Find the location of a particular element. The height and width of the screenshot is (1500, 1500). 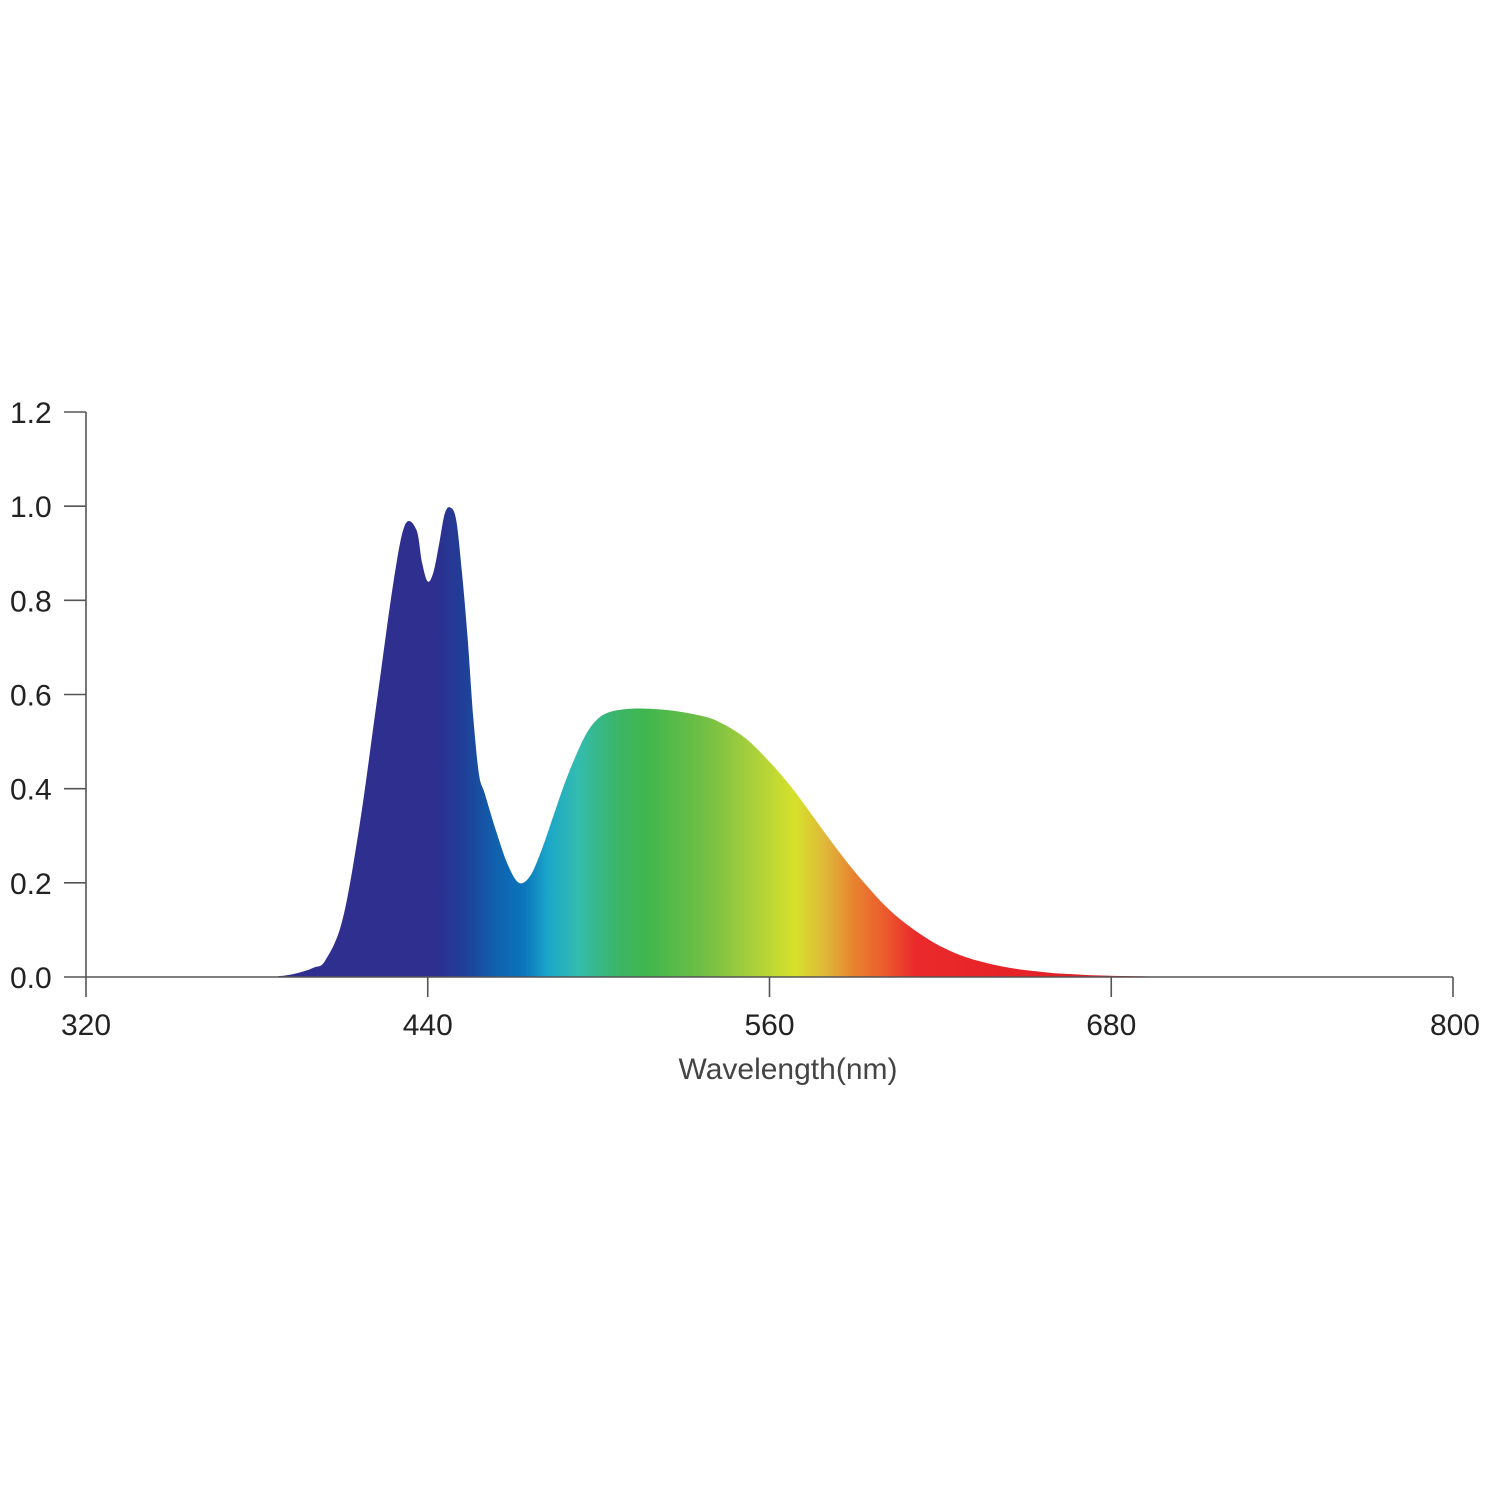

y-axis-ticks: 0.0 0.2 0.4 0.6 0.8 1.0 1.2 is located at coordinates (48, 696).